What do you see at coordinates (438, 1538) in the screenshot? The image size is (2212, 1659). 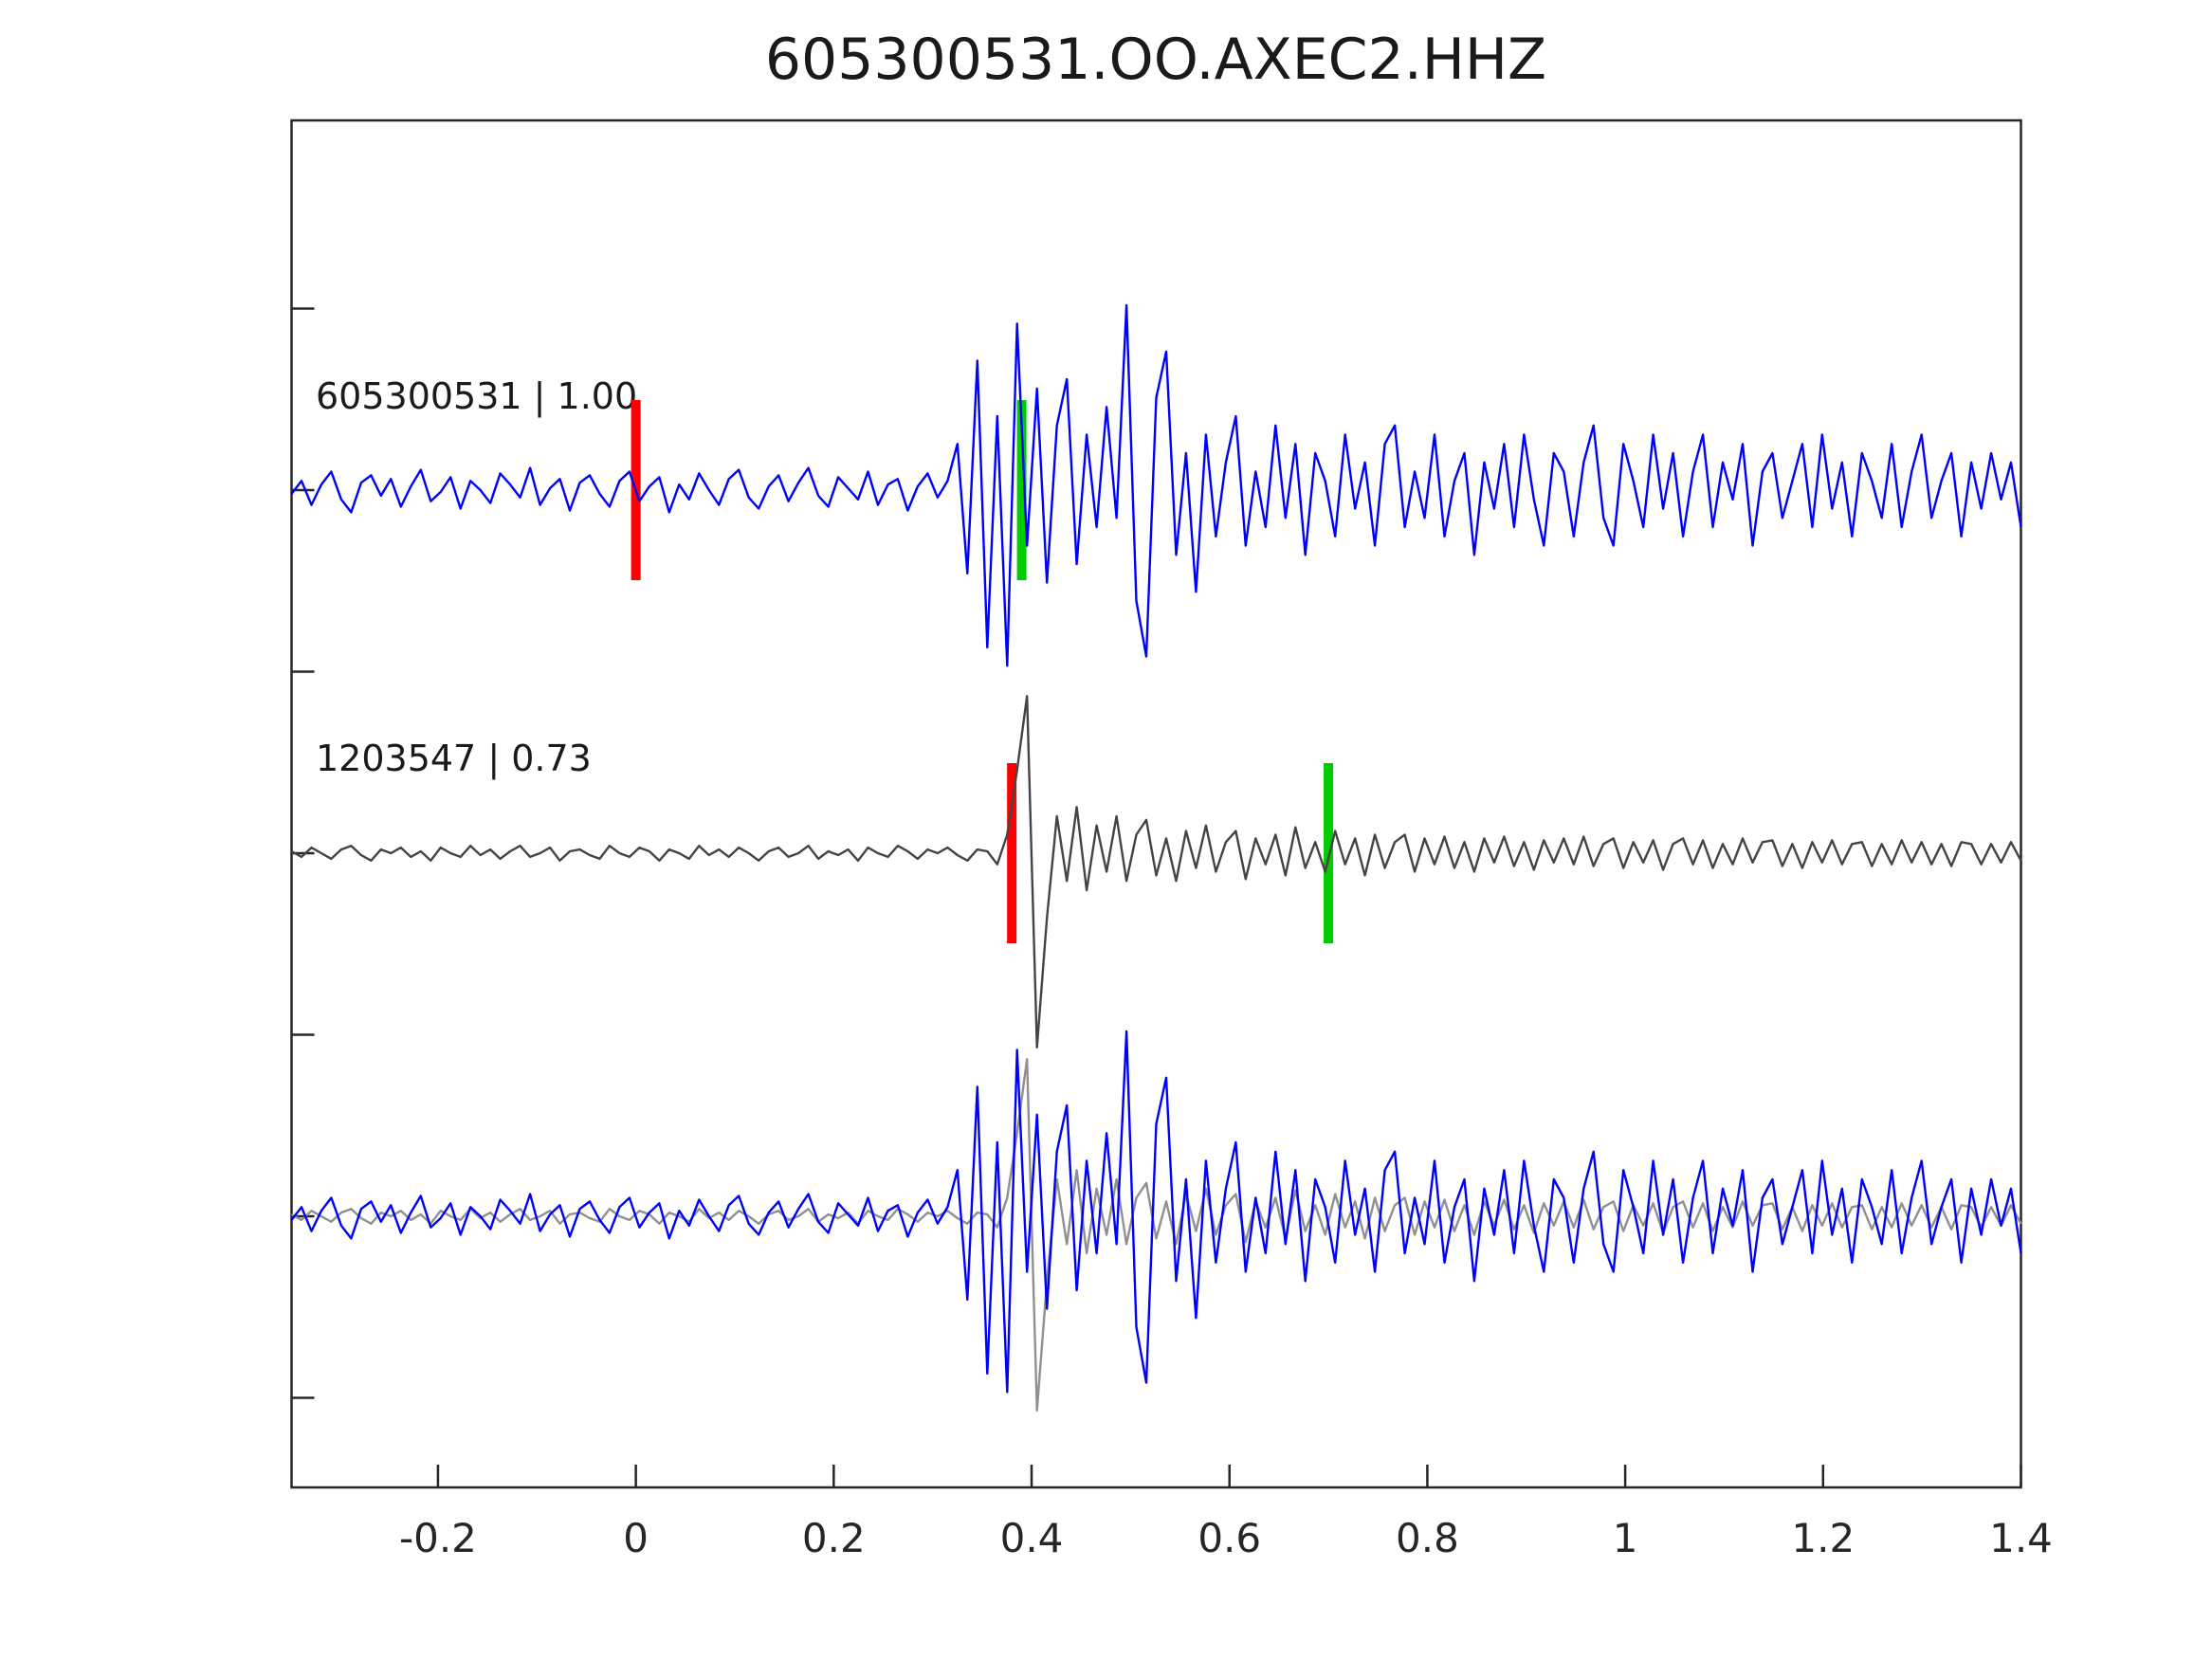 I see `x-tick-label: -0.2` at bounding box center [438, 1538].